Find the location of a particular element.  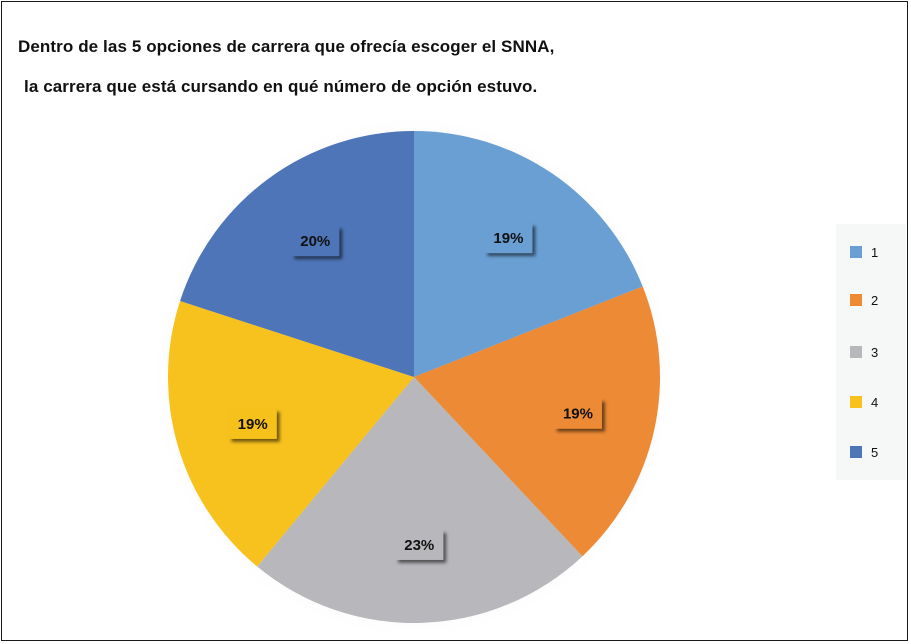

data-label-1: 19% is located at coordinates (508, 238).